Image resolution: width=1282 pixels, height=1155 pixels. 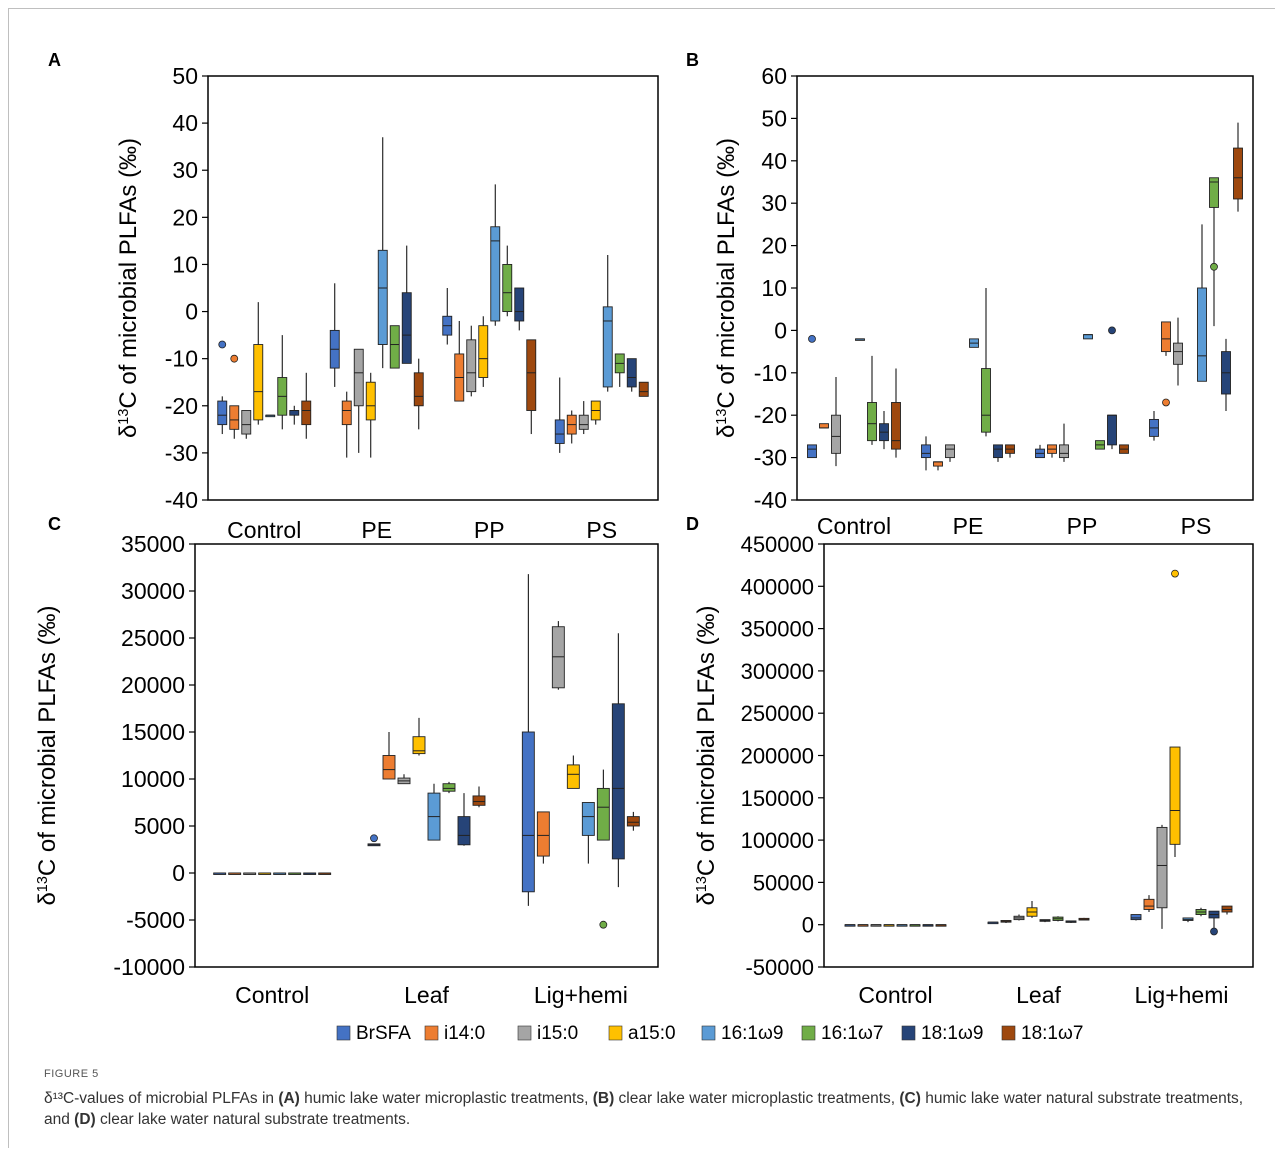 What do you see at coordinates (433, 288) in the screenshot?
I see `plot-frame` at bounding box center [433, 288].